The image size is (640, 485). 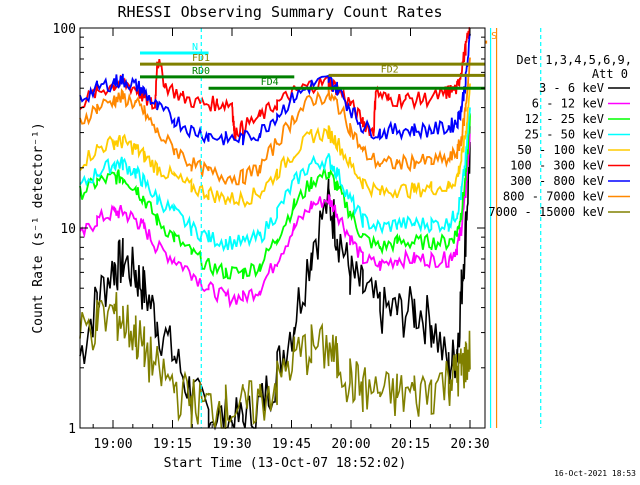 I want to click on x-axis-label: Start Time (13-Oct-07 18:52:02), so click(x=285, y=463).